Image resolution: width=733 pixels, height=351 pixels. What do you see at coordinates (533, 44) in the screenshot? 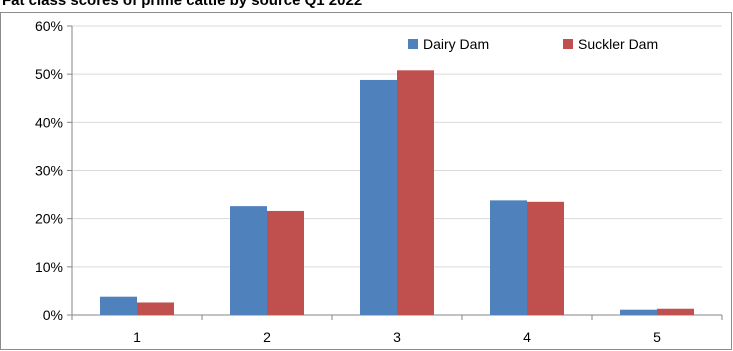
I see `legend: Dairy Dam Suckler Dam` at bounding box center [533, 44].